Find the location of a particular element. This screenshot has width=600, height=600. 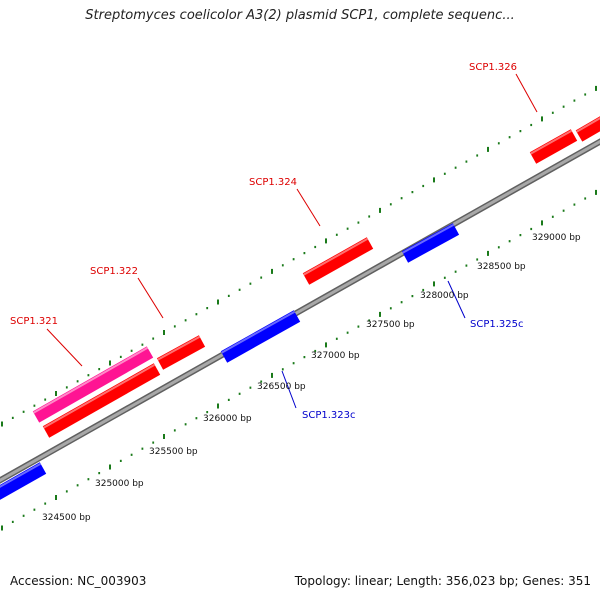

scale-label: 325500 bp is located at coordinates (173, 452).